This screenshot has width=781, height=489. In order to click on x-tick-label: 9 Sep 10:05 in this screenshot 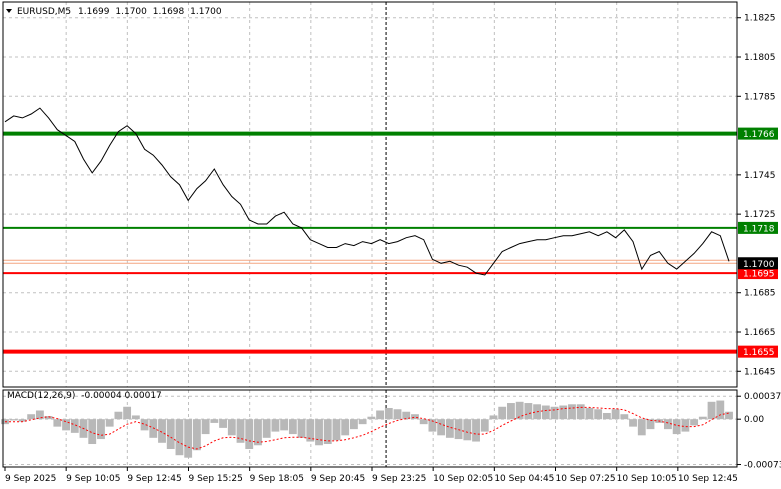, I will do `click(93, 479)`.